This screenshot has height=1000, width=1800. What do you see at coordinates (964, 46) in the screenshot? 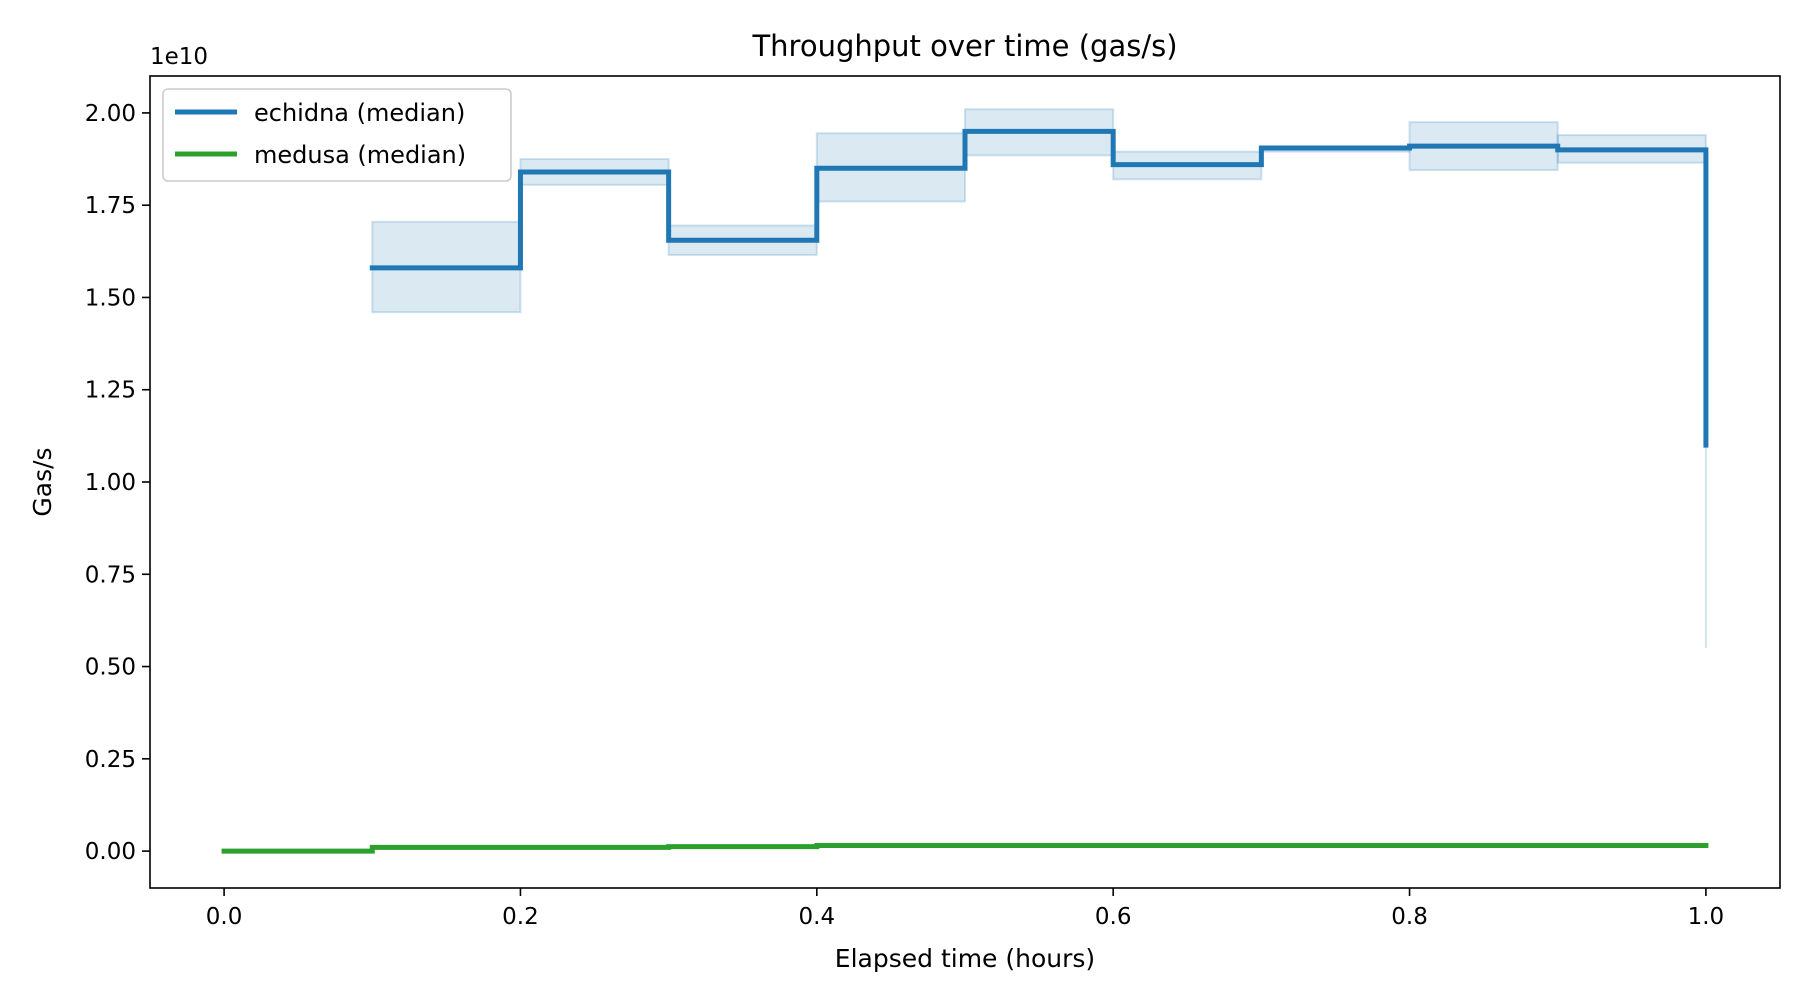
I see `chart-title: Throughput over time (gas/s)` at bounding box center [964, 46].